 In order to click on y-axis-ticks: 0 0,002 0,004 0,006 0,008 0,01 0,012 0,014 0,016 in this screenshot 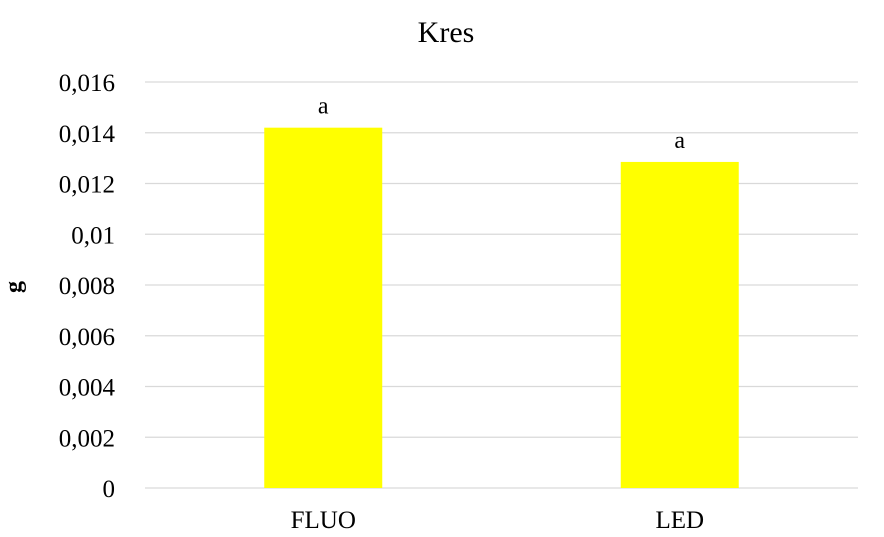, I will do `click(87, 286)`.